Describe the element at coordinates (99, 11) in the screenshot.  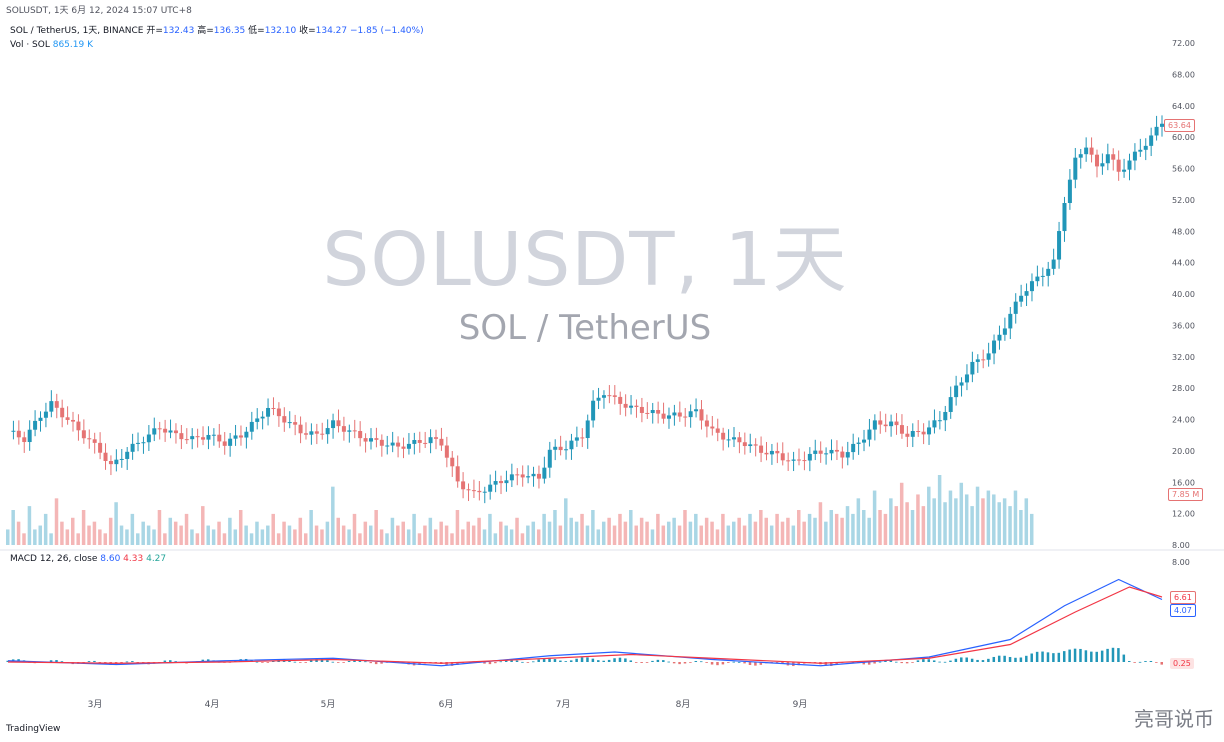
I see `top-bar: SOLUSDT, 1天 6月 12, 2024 15:07 UTC+8` at that location.